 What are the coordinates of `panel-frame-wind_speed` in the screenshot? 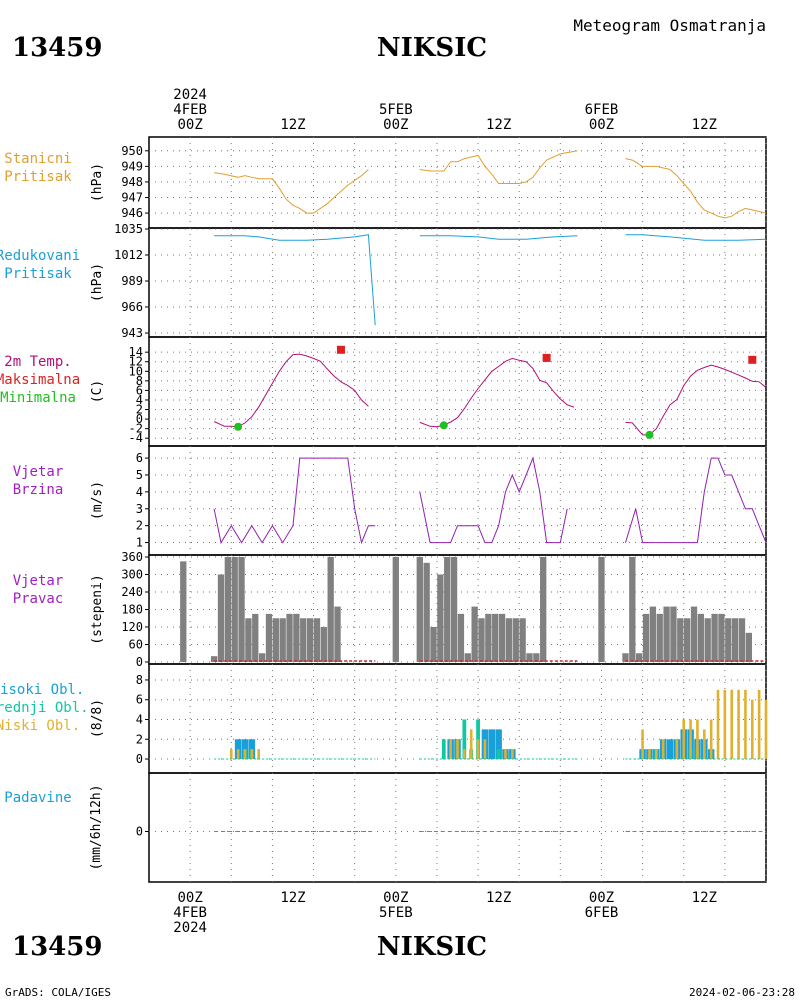 It's located at (457, 500).